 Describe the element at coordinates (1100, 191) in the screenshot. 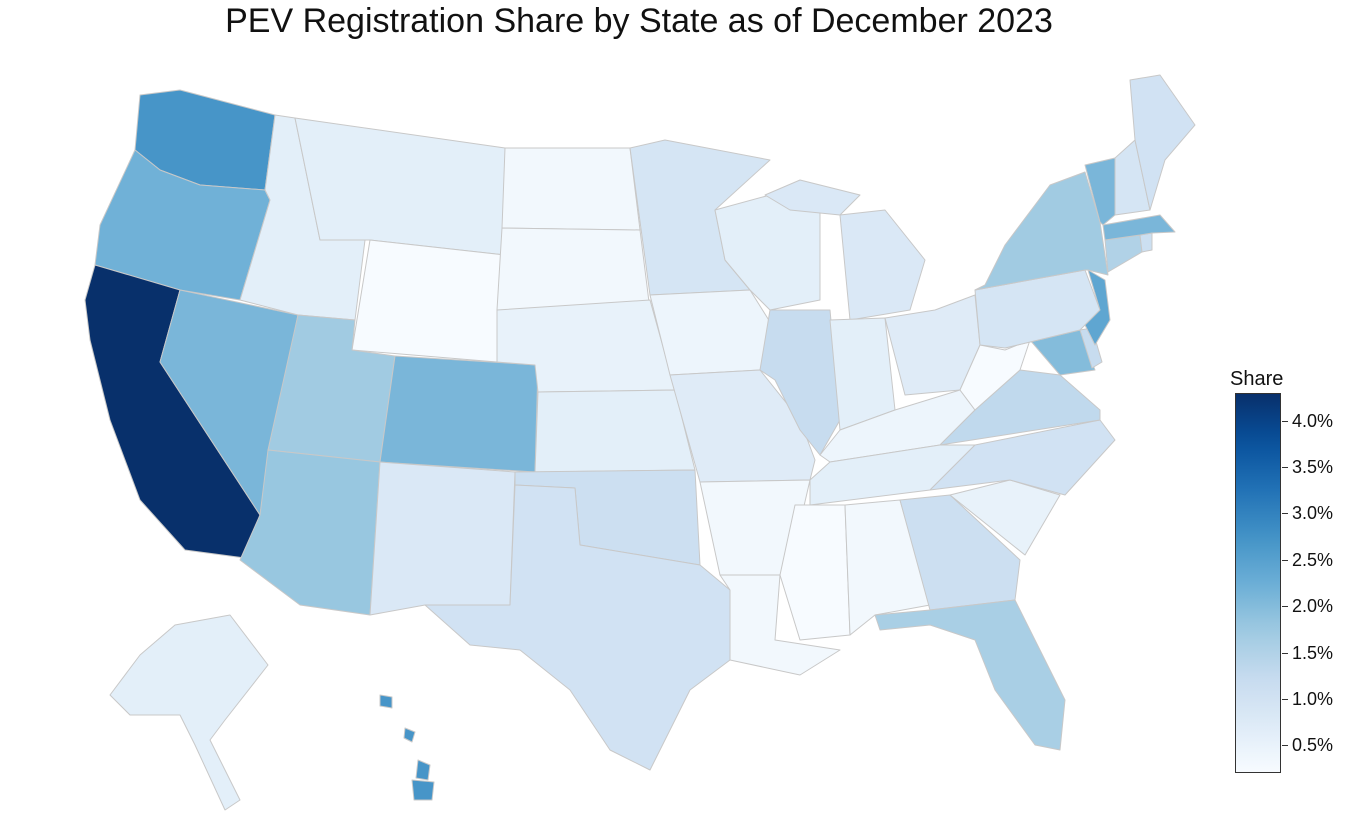

I see `state-vt` at that location.